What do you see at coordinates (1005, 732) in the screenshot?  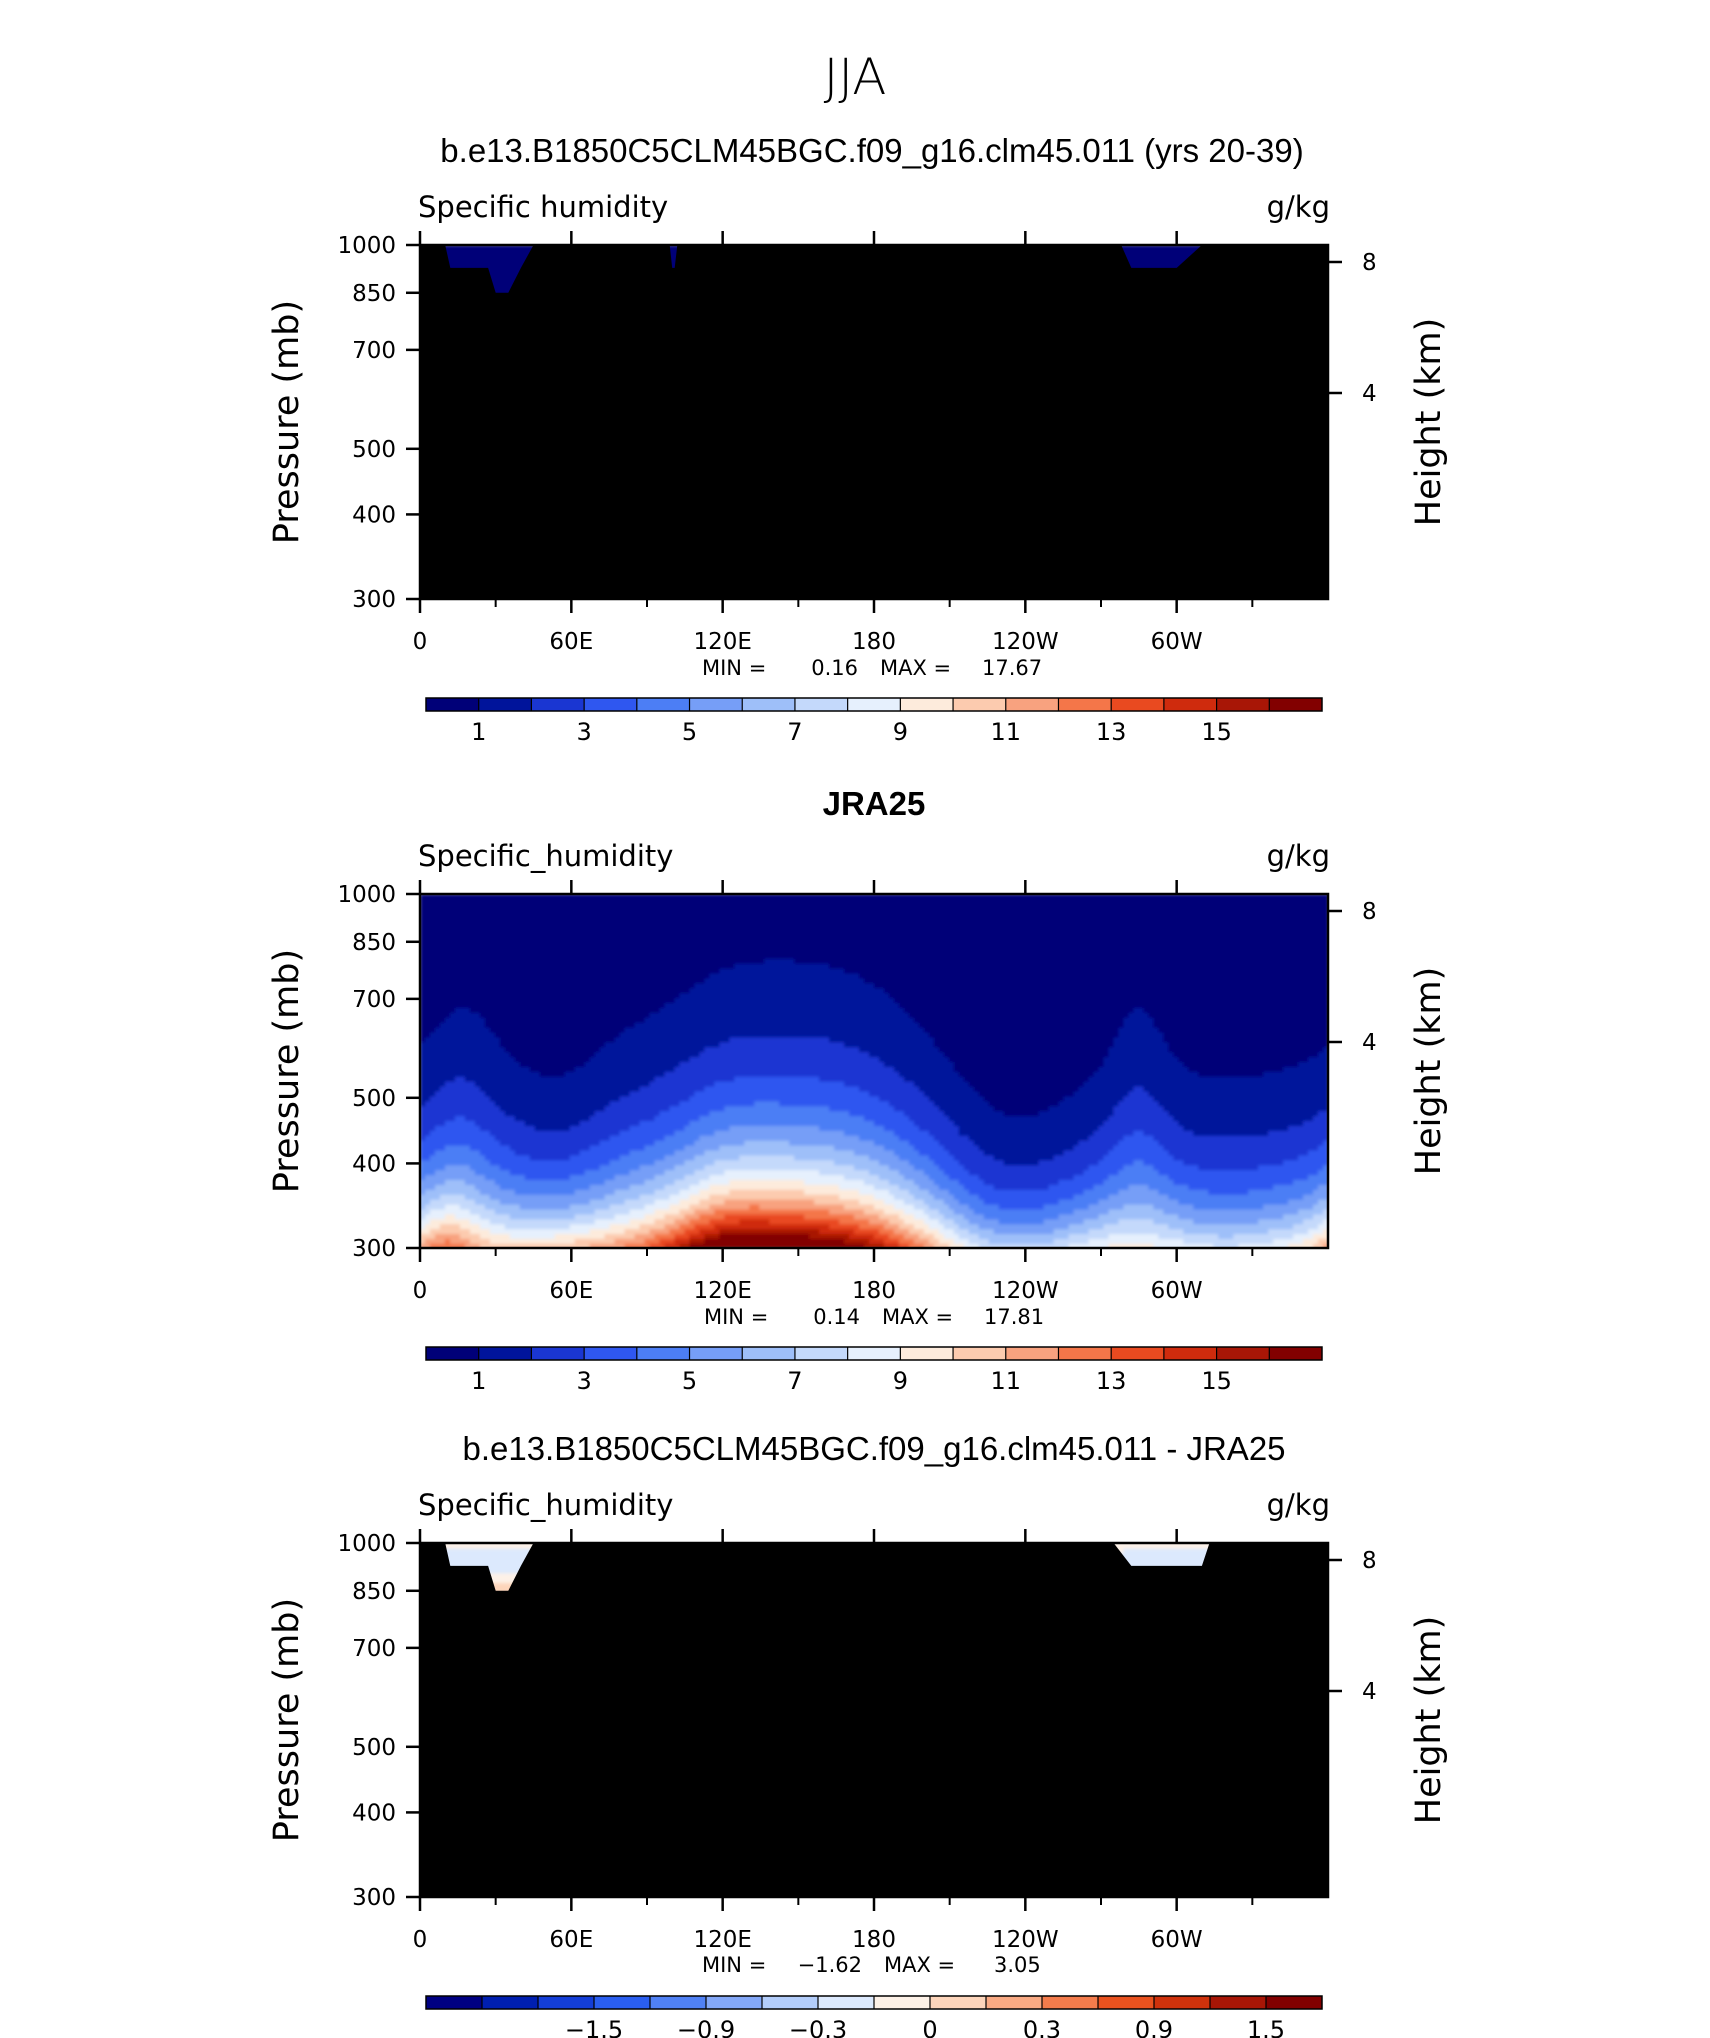 I see `svg-text: 11` at bounding box center [1005, 732].